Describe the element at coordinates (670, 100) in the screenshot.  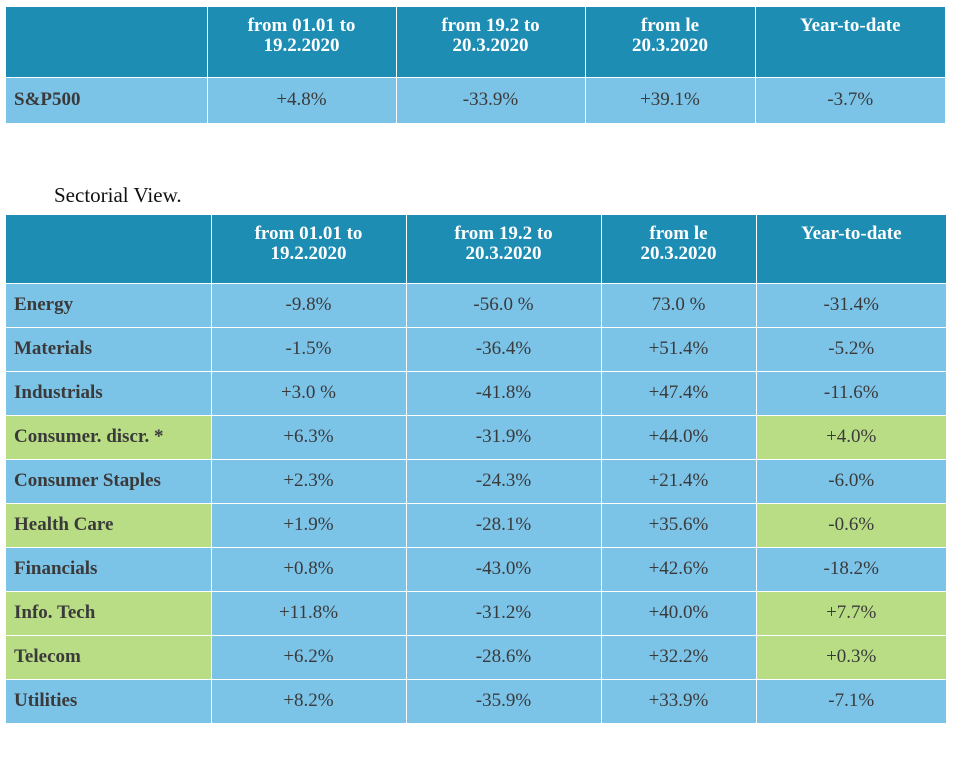
I see `value-cell: +39.1%` at that location.